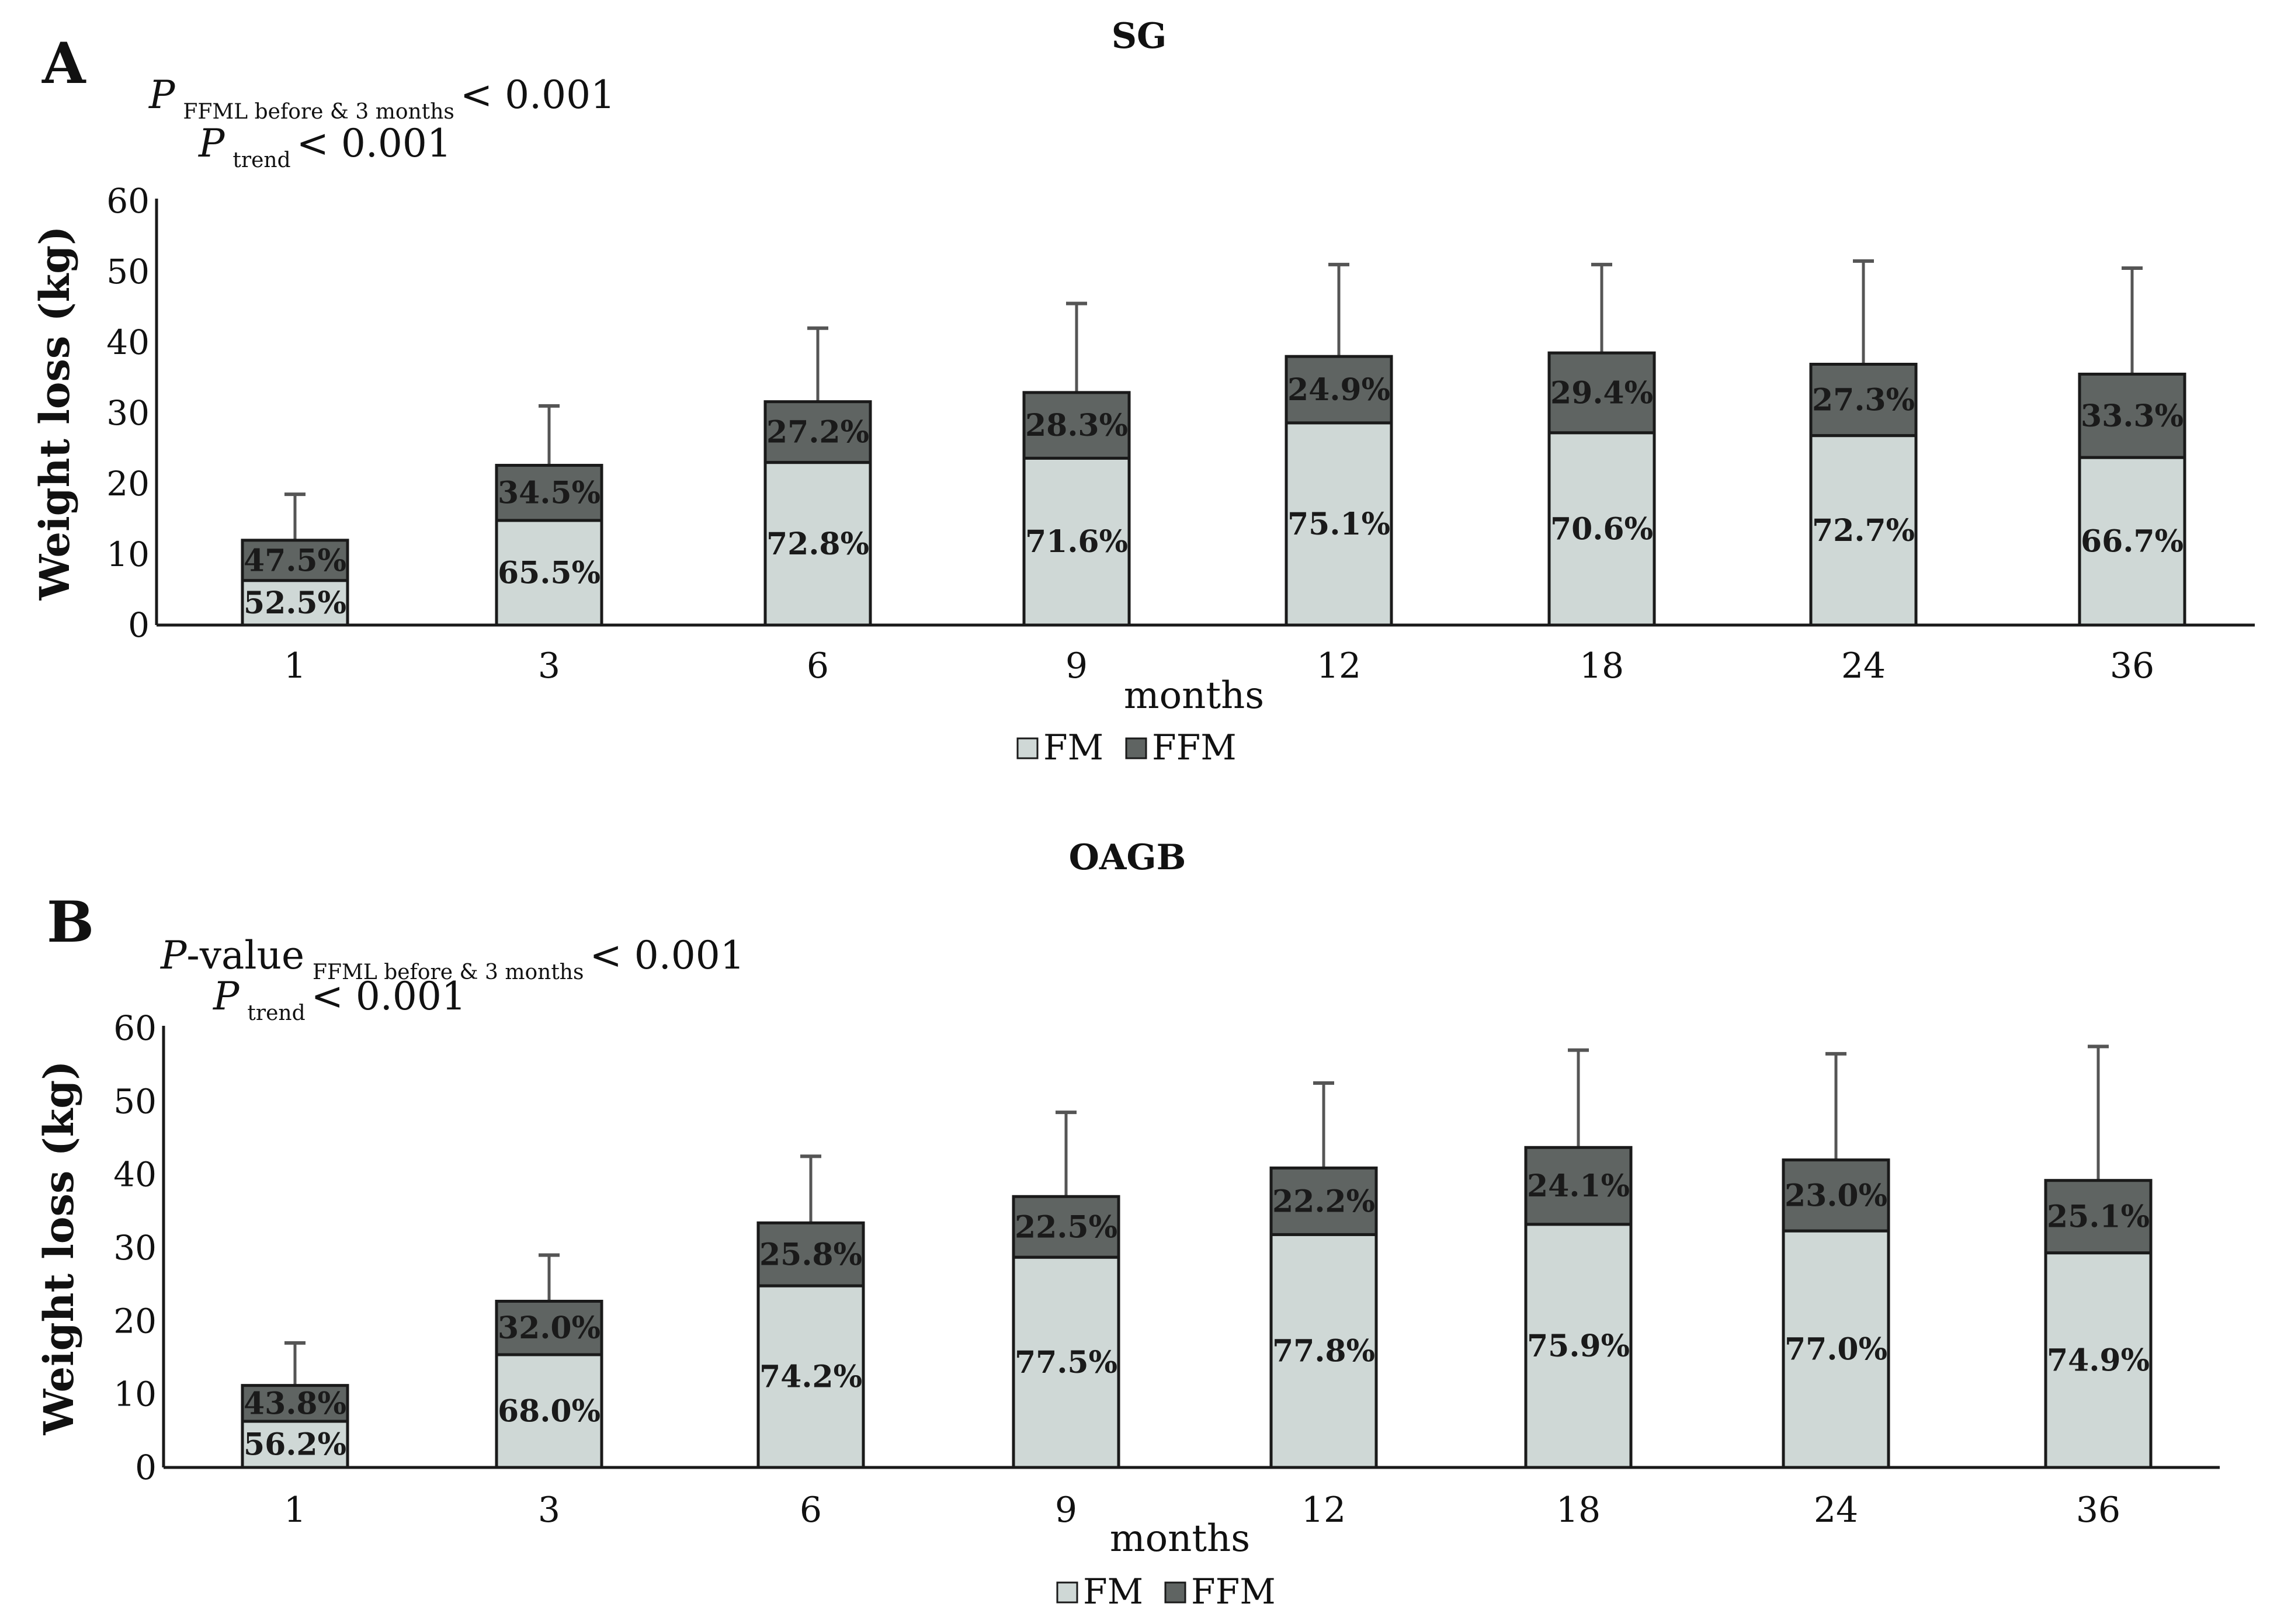 Image resolution: width=2291 pixels, height=1624 pixels. What do you see at coordinates (1066, 1362) in the screenshot?
I see `data-label-fm: 77.5%` at bounding box center [1066, 1362].